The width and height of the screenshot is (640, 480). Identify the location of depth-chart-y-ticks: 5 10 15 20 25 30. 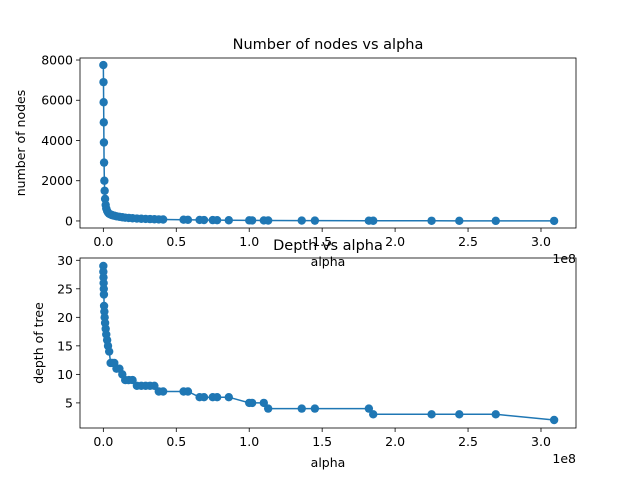
(68, 331).